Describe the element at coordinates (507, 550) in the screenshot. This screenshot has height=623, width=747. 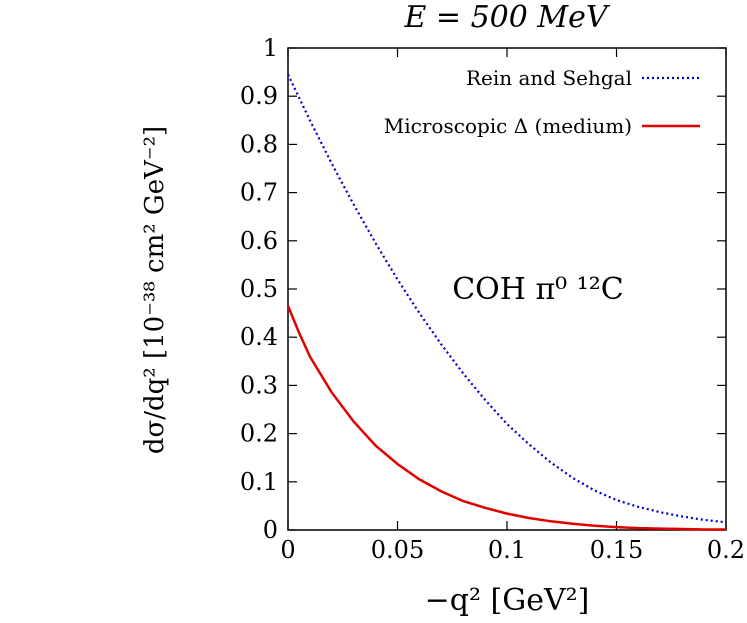
I see `x-tick-label: 0.1` at that location.